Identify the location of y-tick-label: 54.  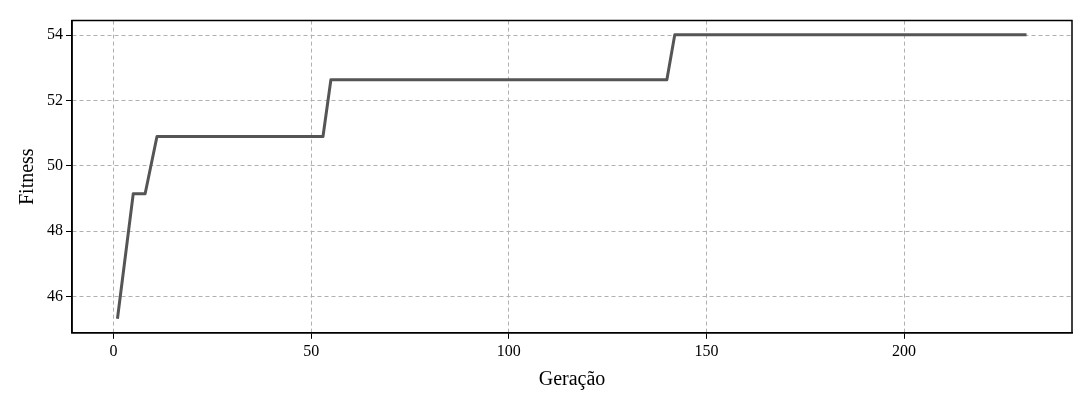
(55, 34).